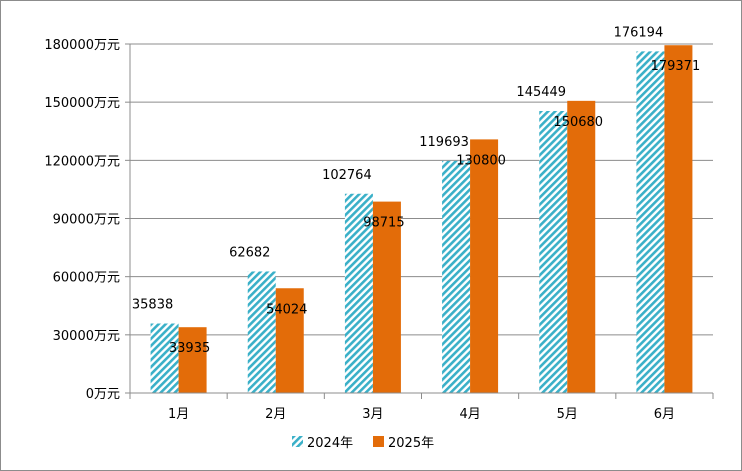  What do you see at coordinates (481, 160) in the screenshot?
I see `data-label: 130800` at bounding box center [481, 160].